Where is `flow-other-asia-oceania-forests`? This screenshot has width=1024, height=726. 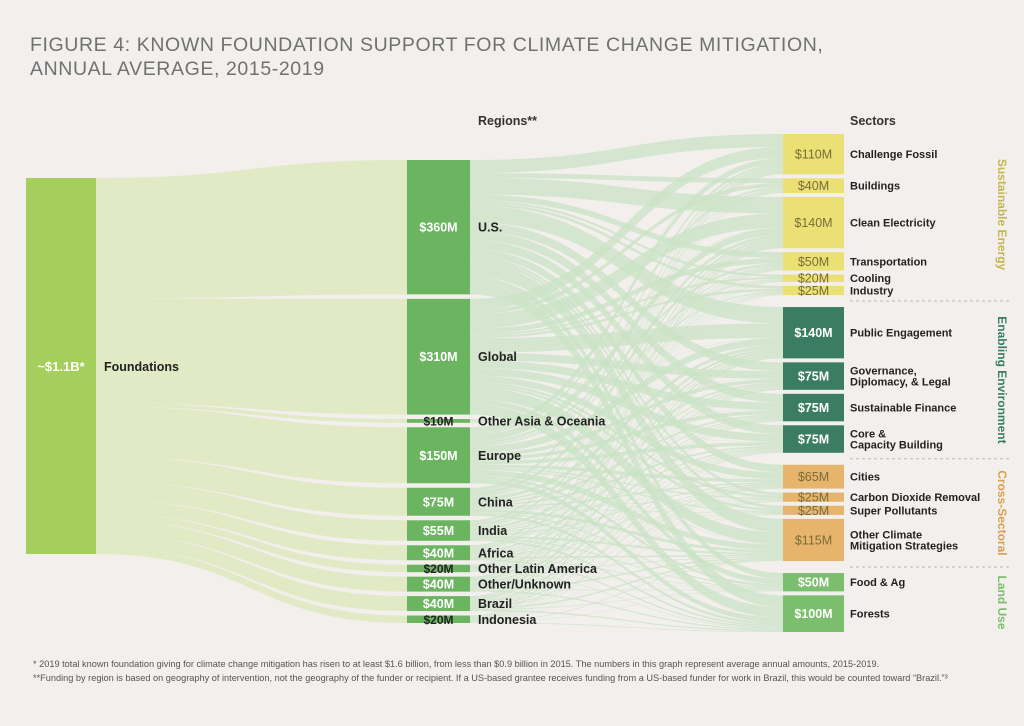 flow-other-asia-oceania-forests is located at coordinates (626, 520).